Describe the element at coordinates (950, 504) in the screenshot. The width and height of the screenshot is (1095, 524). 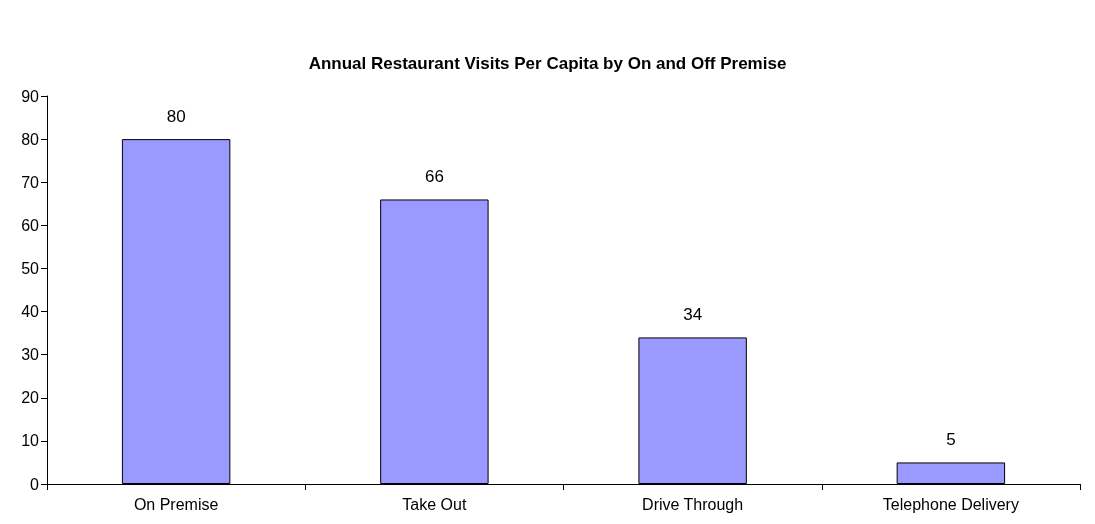
I see `x-tick-label: Telephone Delivery` at that location.